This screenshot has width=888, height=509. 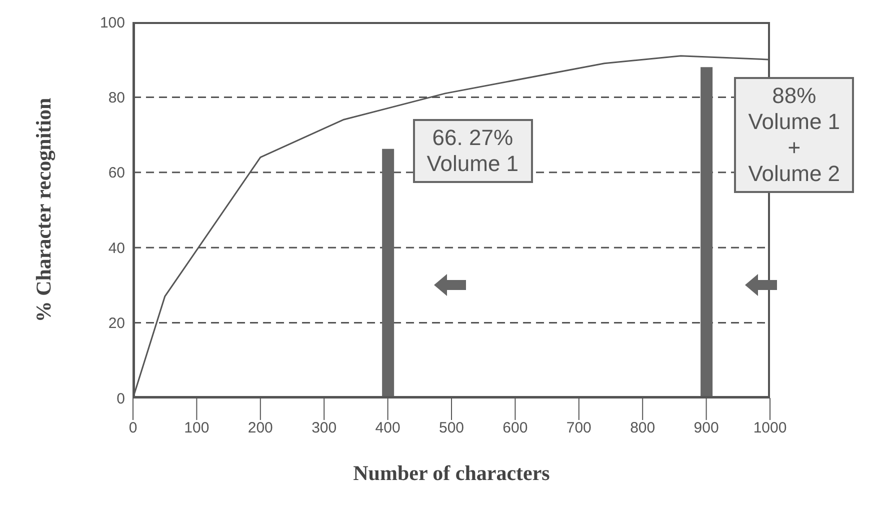 What do you see at coordinates (472, 150) in the screenshot?
I see `annotation: 66. 27% Volume 1` at bounding box center [472, 150].